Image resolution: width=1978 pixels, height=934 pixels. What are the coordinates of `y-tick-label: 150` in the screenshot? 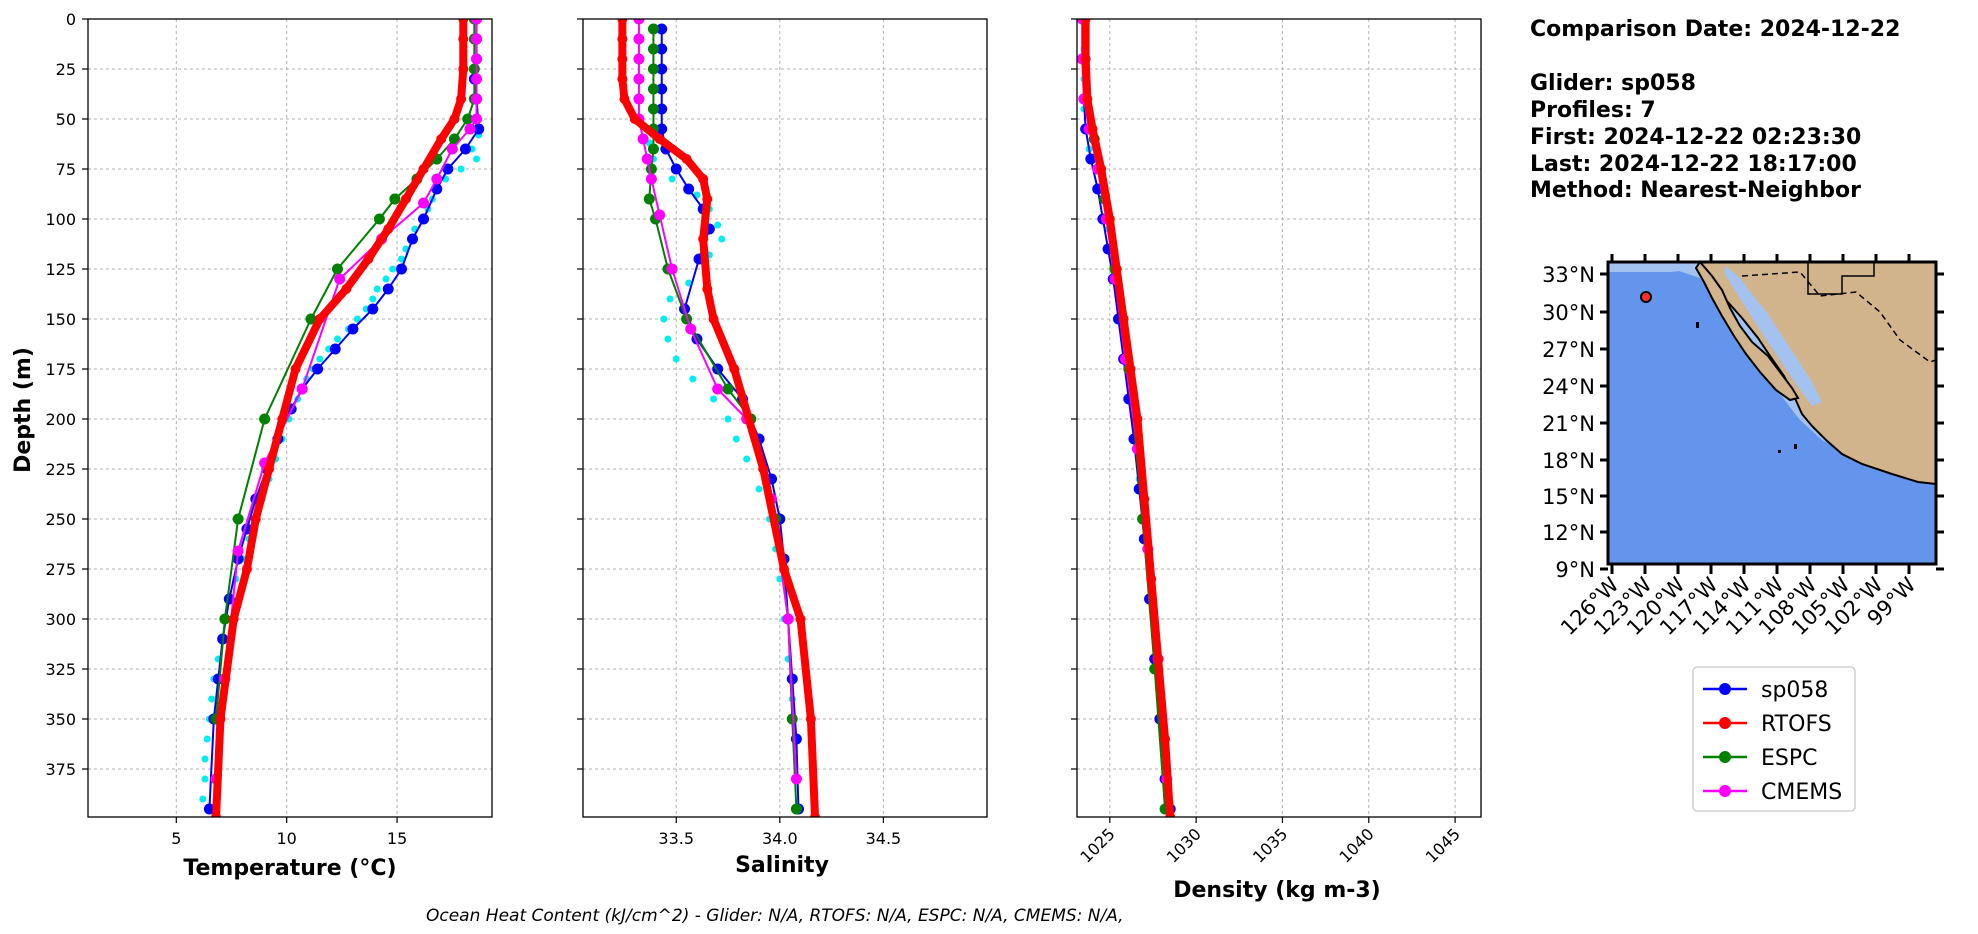 It's located at (60, 319).